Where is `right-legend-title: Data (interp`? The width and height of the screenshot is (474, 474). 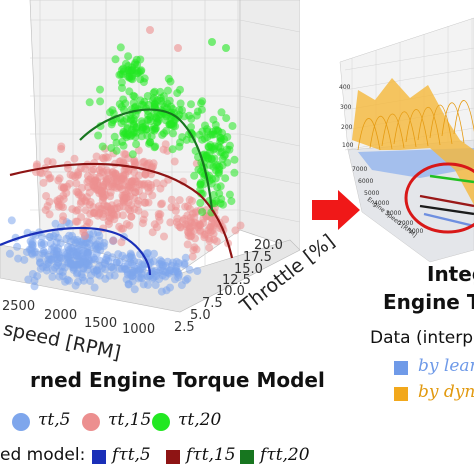
right-legend-title: Data (interp is located at coordinates (422, 338).